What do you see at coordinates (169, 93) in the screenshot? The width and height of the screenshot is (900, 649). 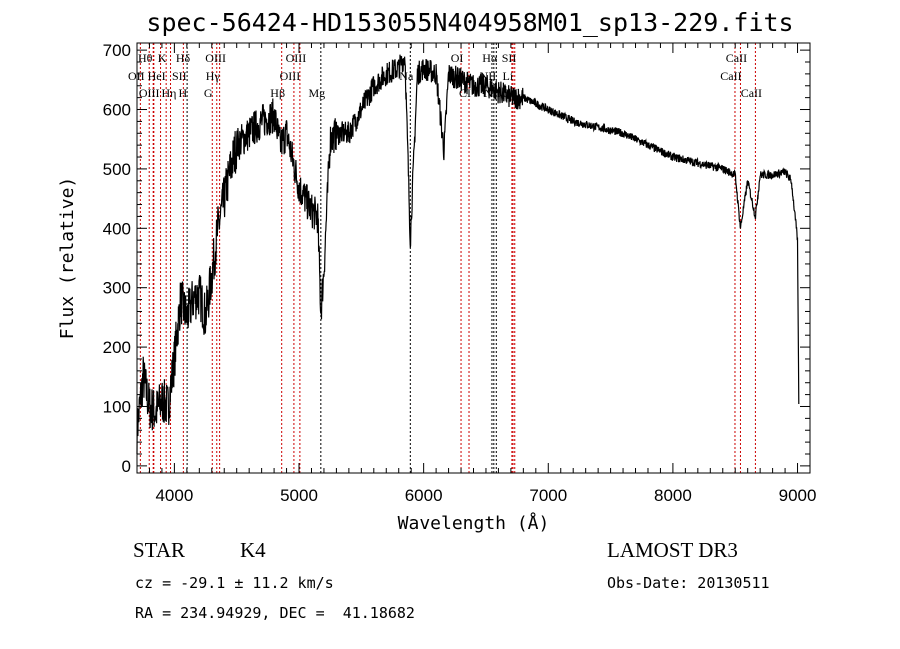 I see `spectral-line-label: Hη` at bounding box center [169, 93].